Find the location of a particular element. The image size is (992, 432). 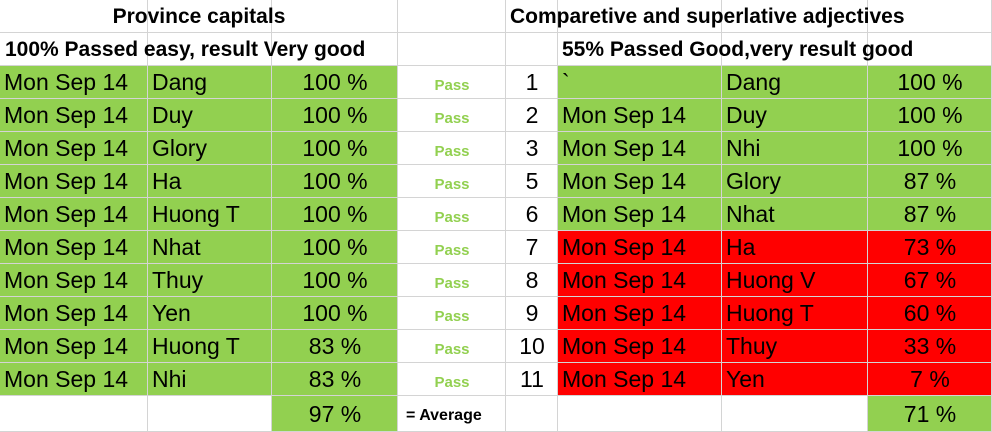

percent: 60 % is located at coordinates (930, 313).